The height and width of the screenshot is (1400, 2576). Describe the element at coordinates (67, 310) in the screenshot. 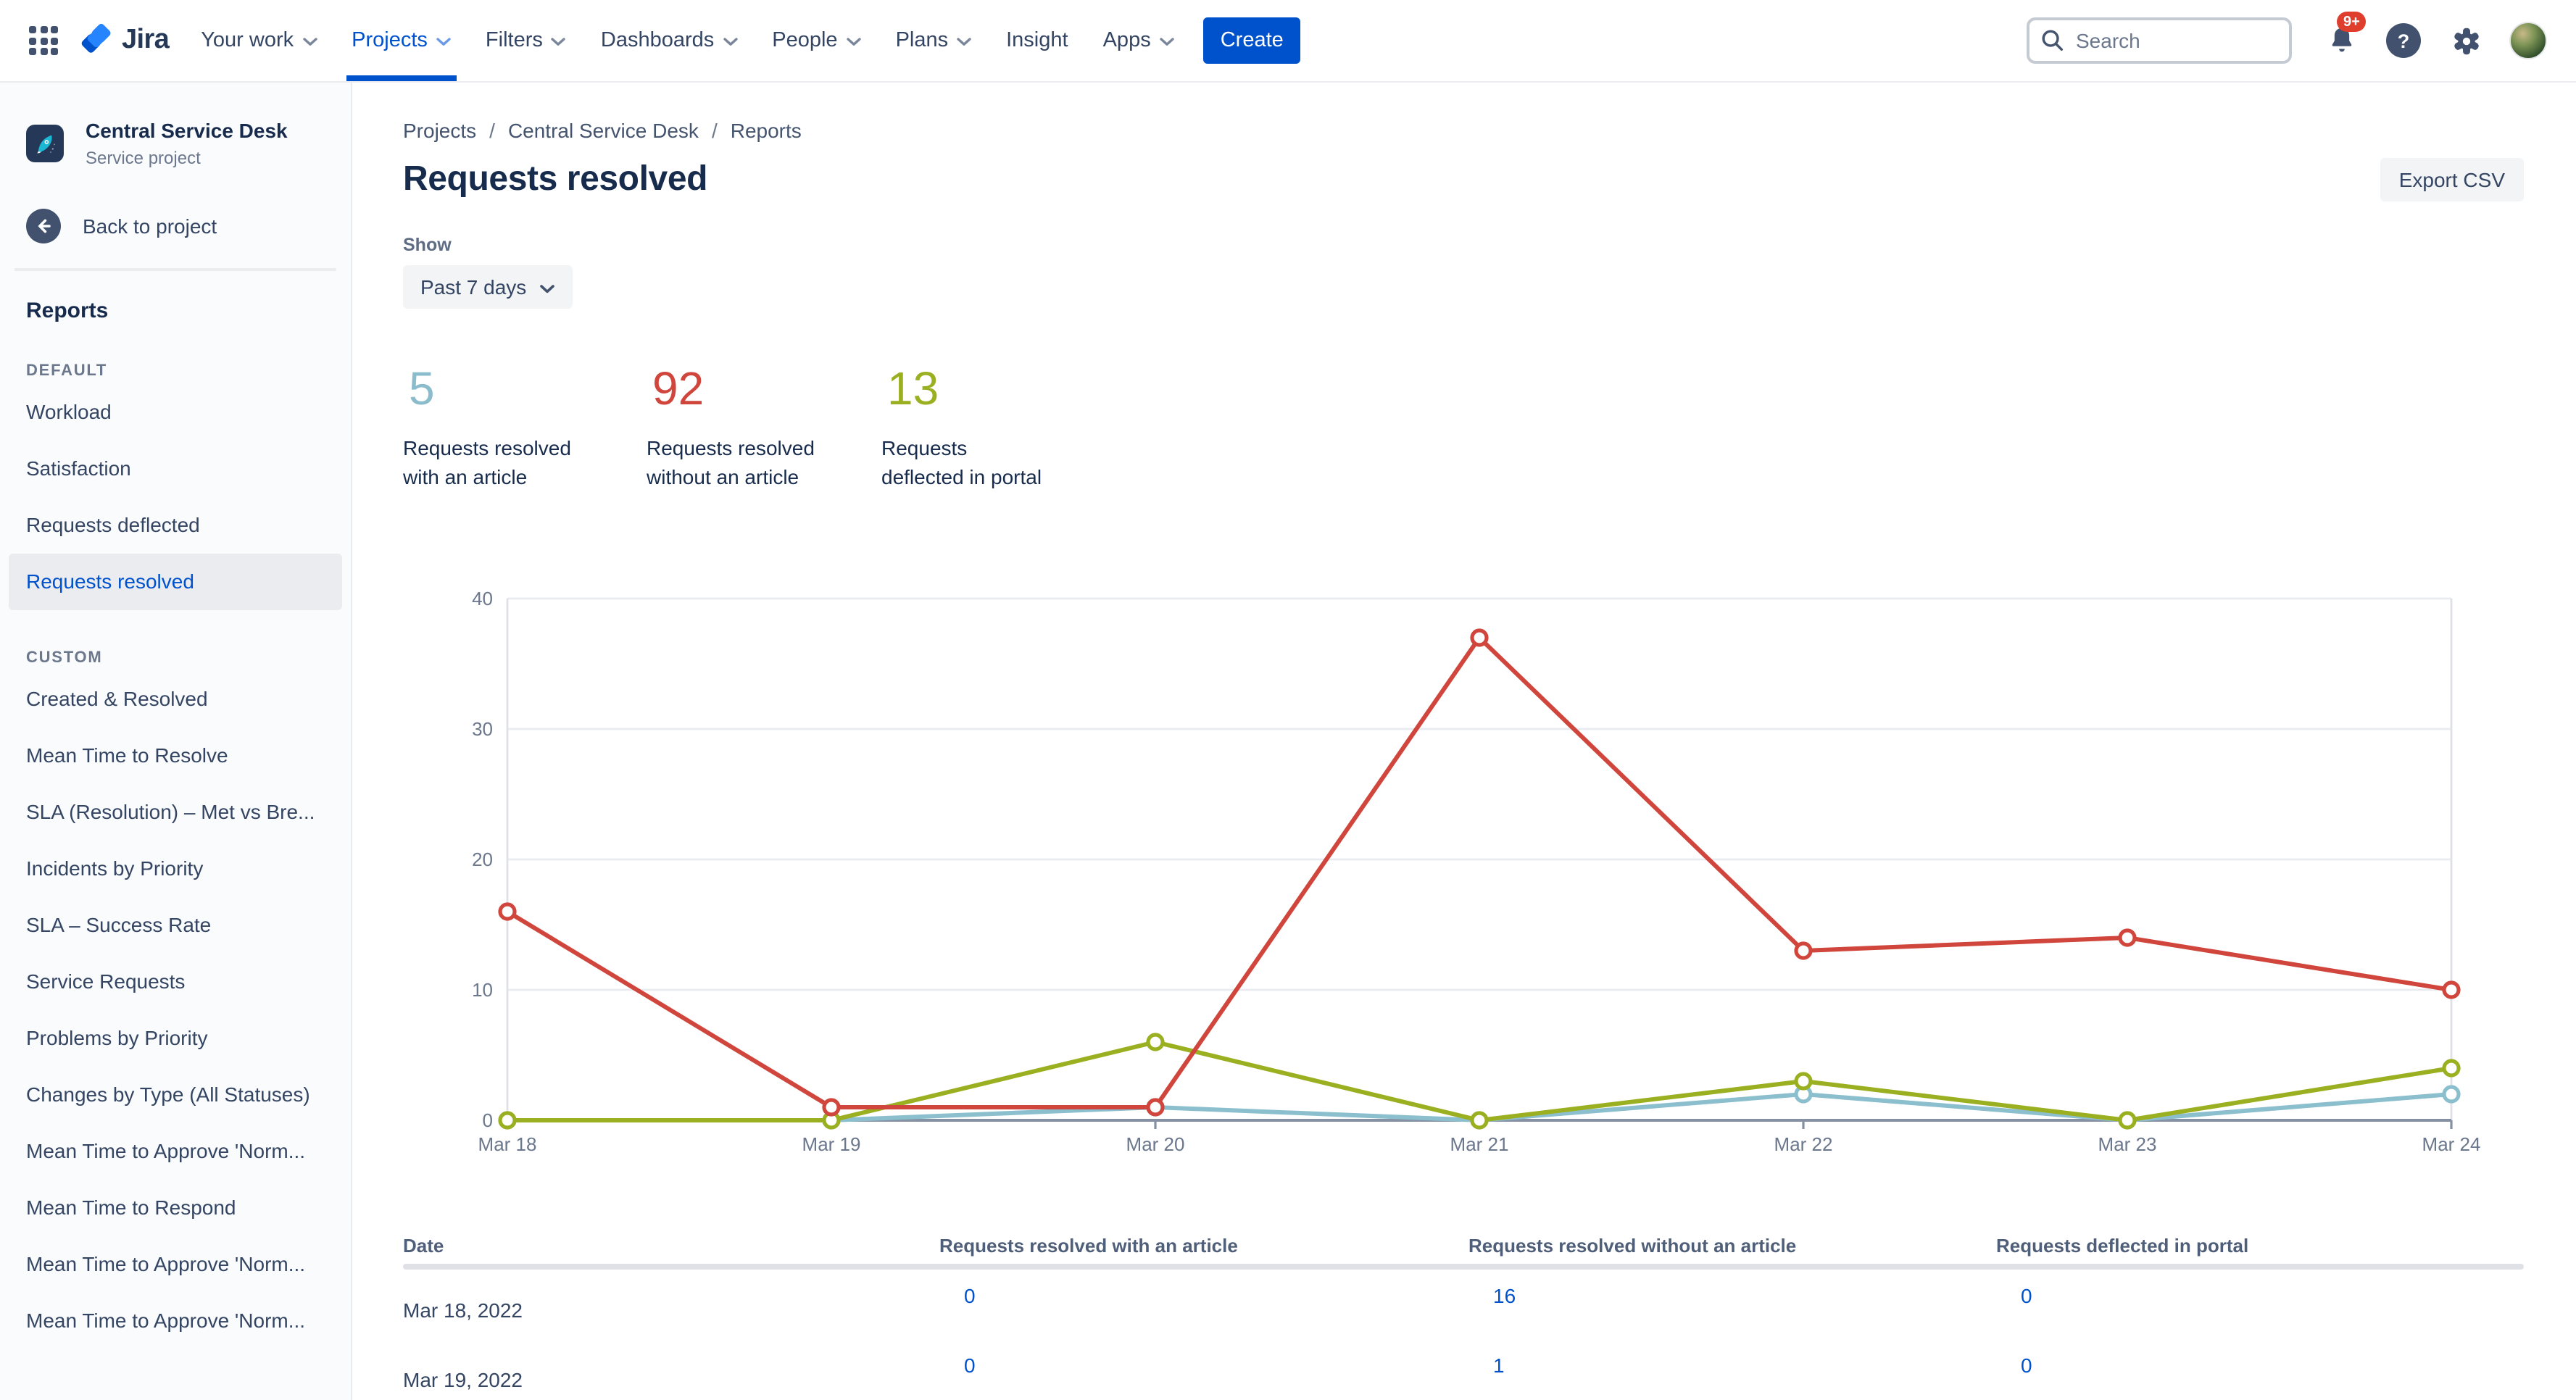

I see `sidebar-reports-heading: Reports` at that location.